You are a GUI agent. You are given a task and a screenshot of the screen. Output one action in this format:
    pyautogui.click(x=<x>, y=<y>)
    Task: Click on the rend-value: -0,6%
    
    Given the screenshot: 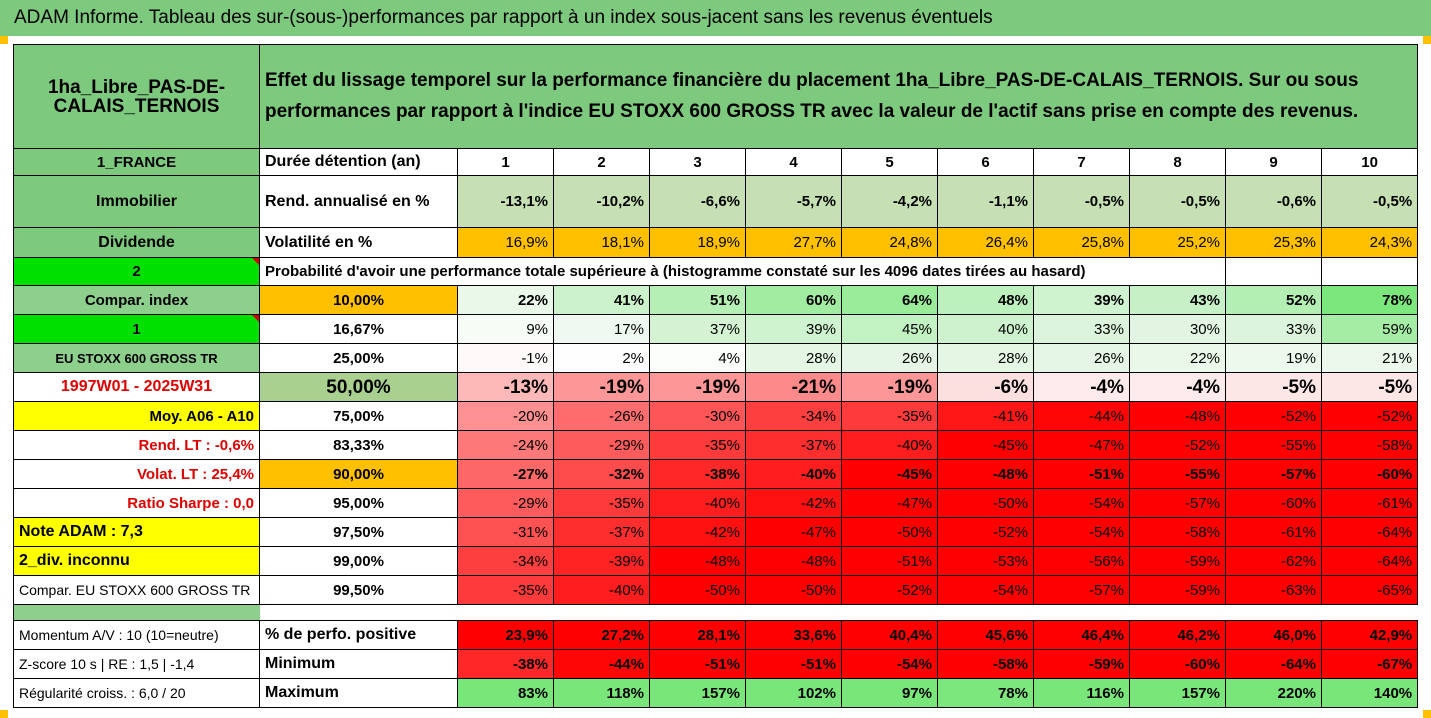 What is the action you would take?
    pyautogui.click(x=1273, y=201)
    